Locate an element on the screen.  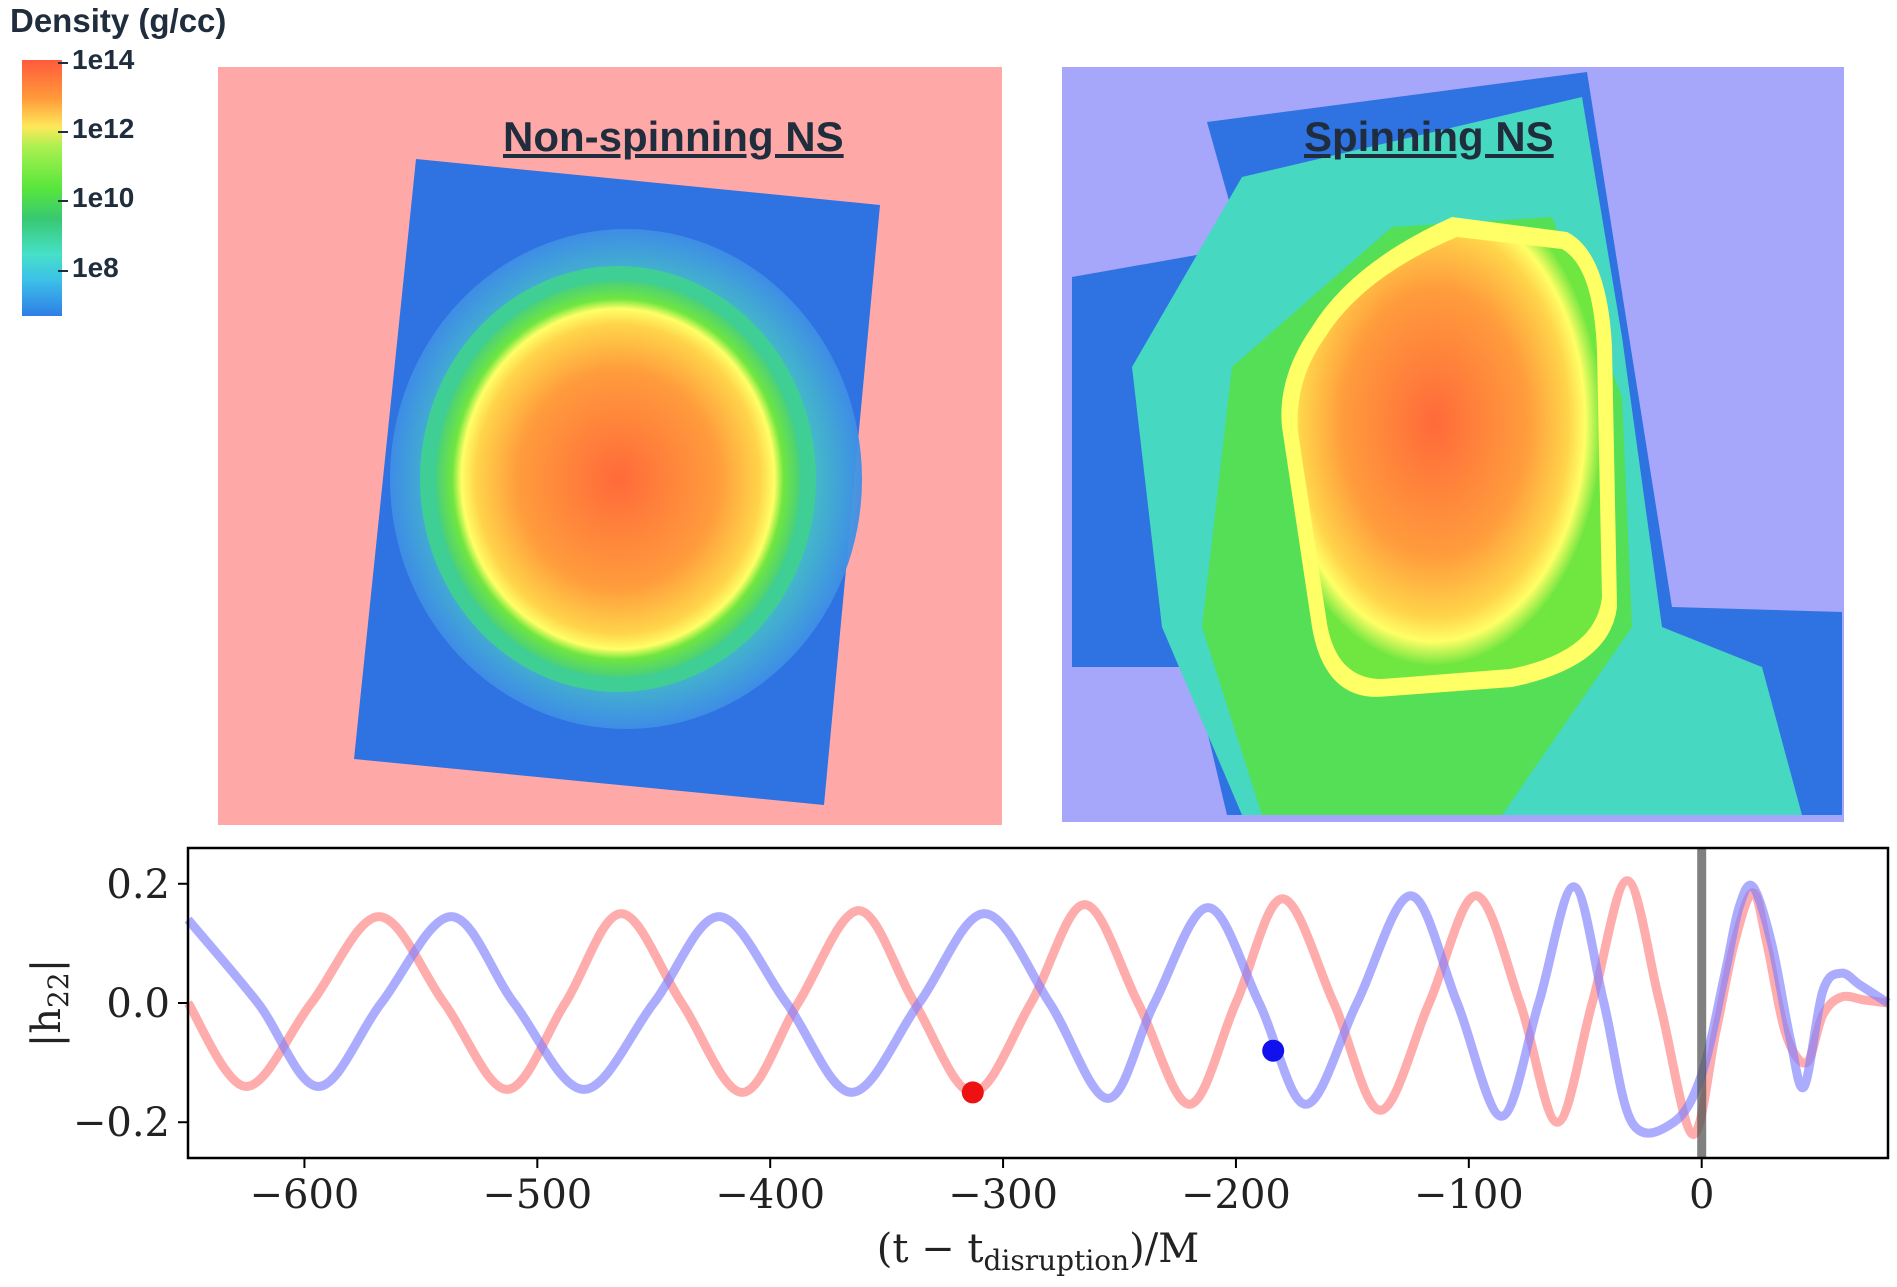
colorbar-label-1e12: 1e12 is located at coordinates (103, 128).